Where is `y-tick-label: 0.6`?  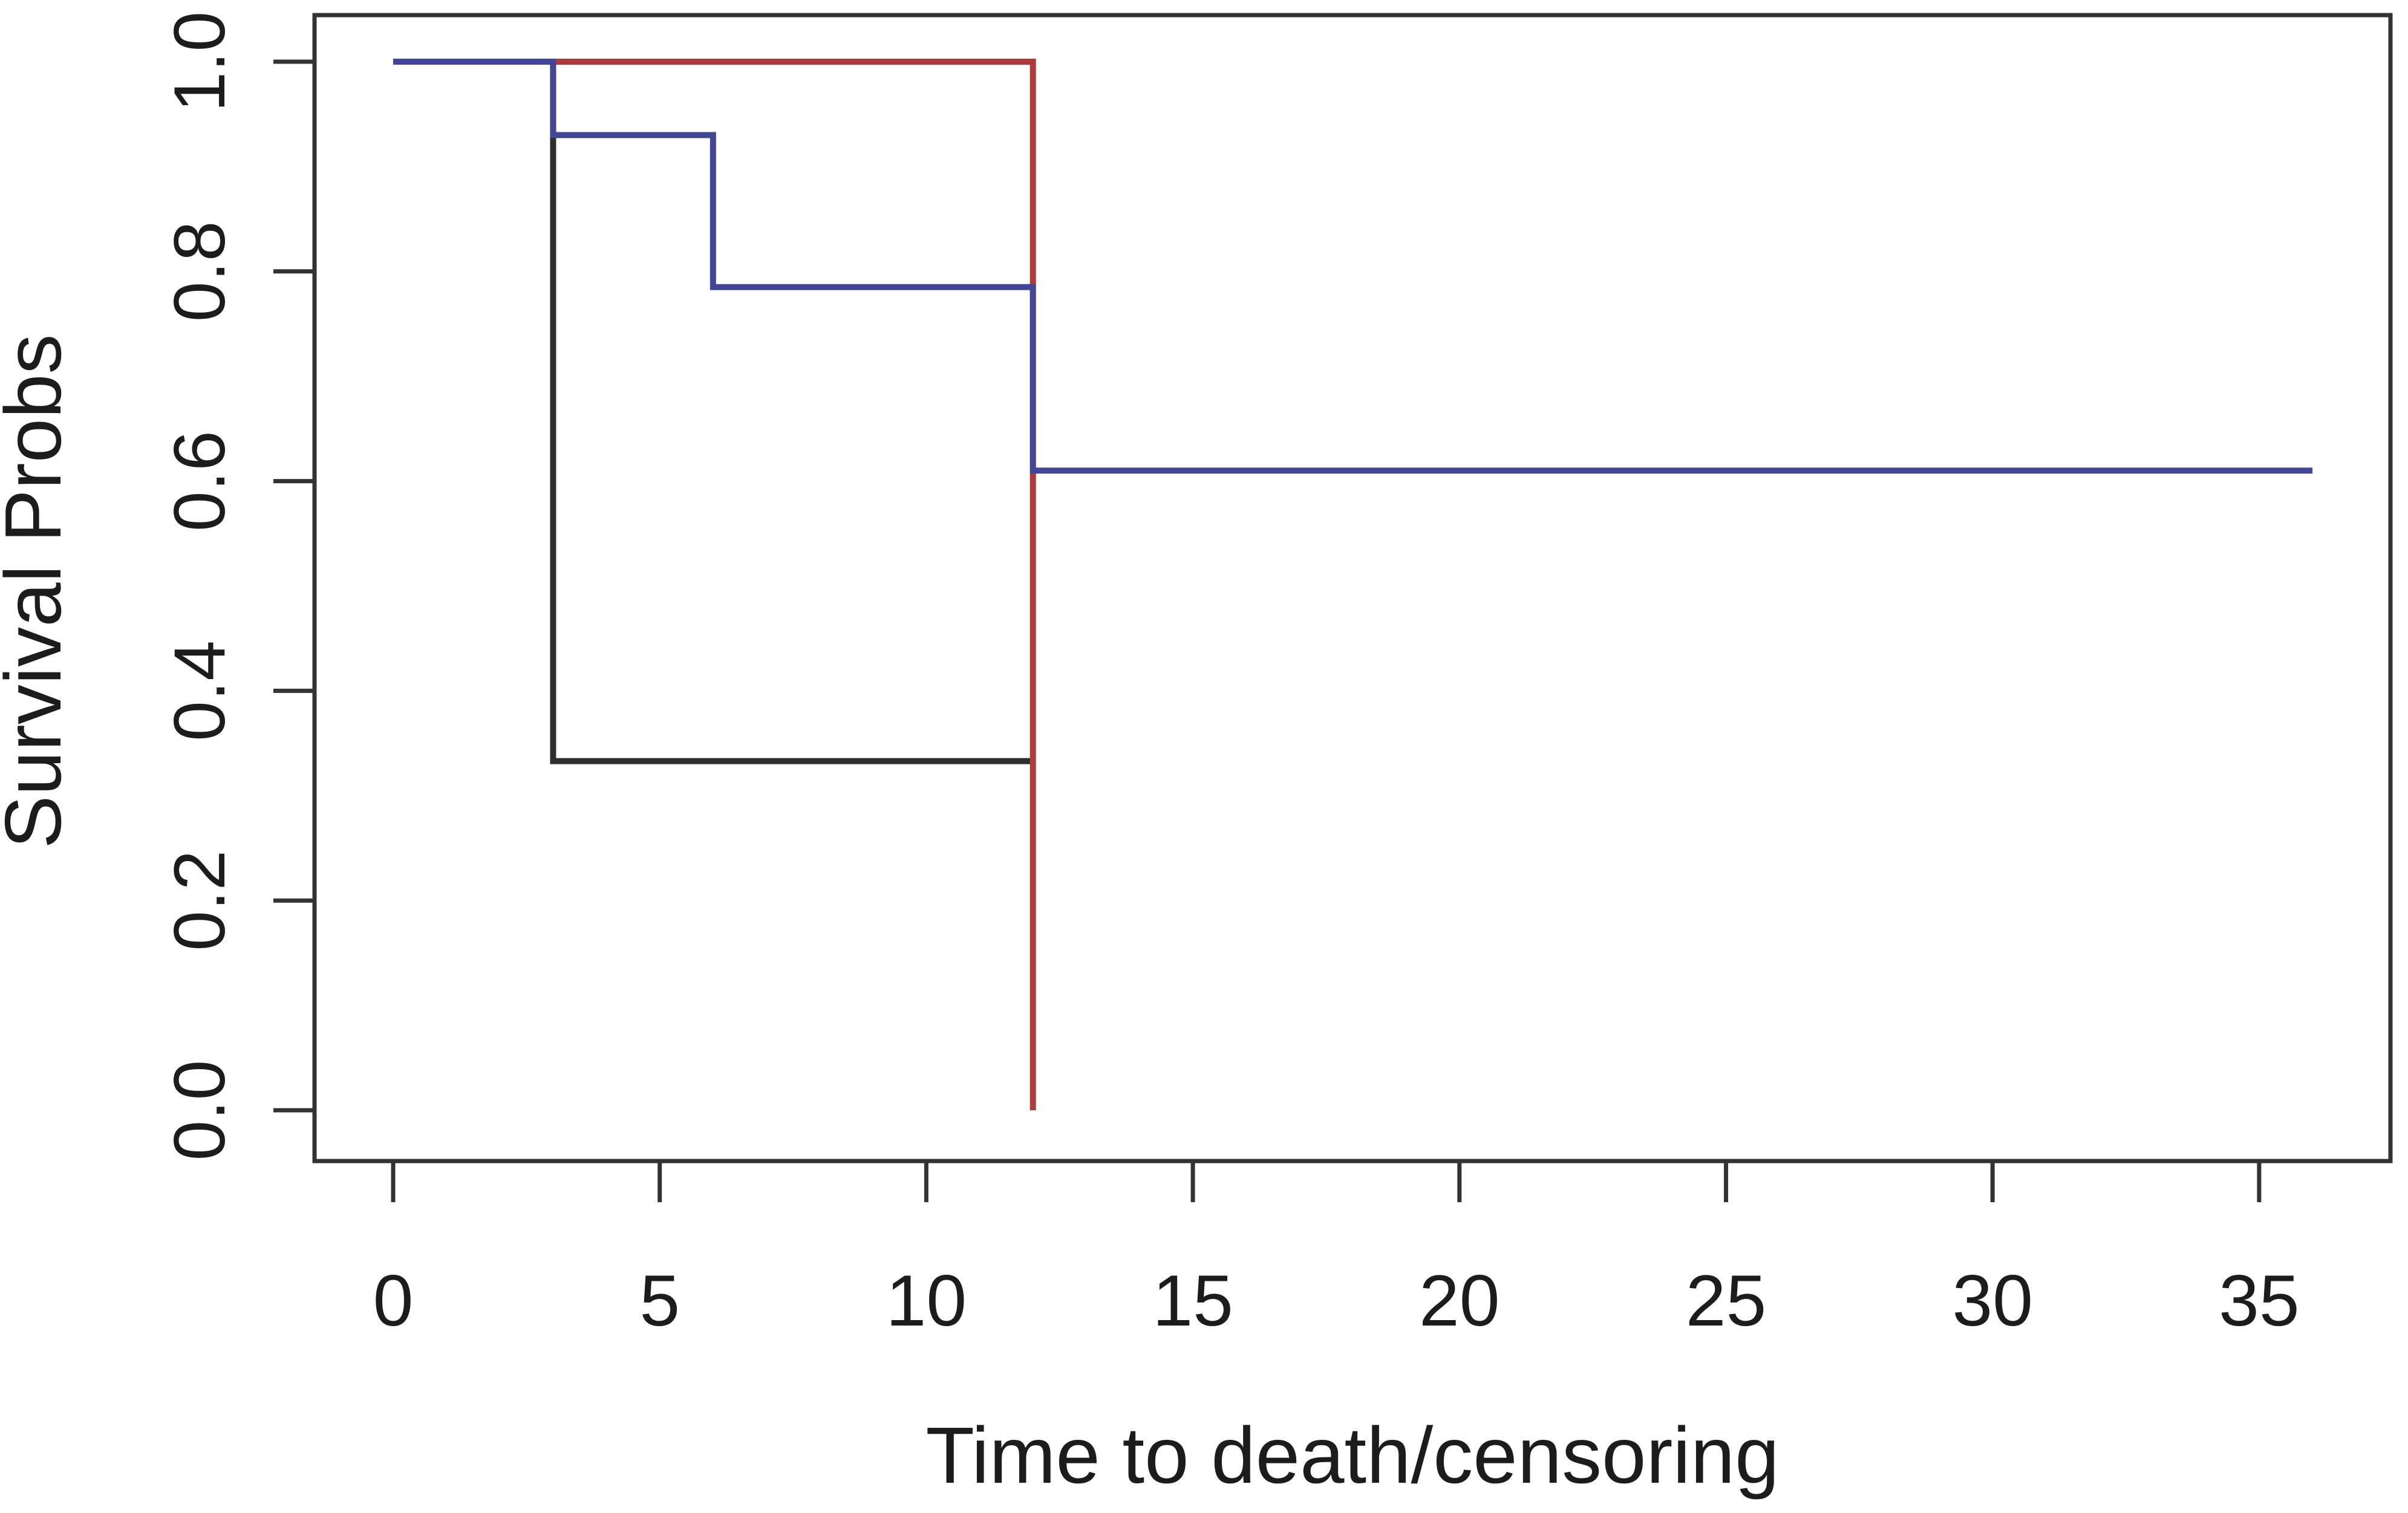
y-tick-label: 0.6 is located at coordinates (199, 482).